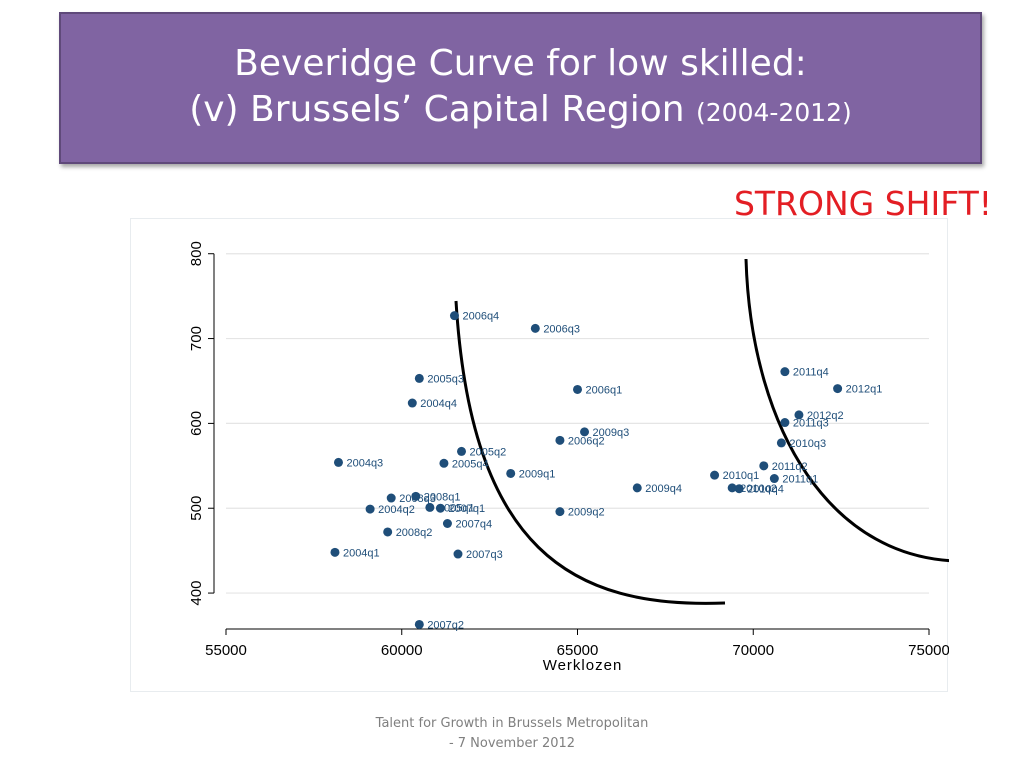 This screenshot has height=768, width=1024. Describe the element at coordinates (590, 452) in the screenshot. I see `shift-curve-left` at that location.